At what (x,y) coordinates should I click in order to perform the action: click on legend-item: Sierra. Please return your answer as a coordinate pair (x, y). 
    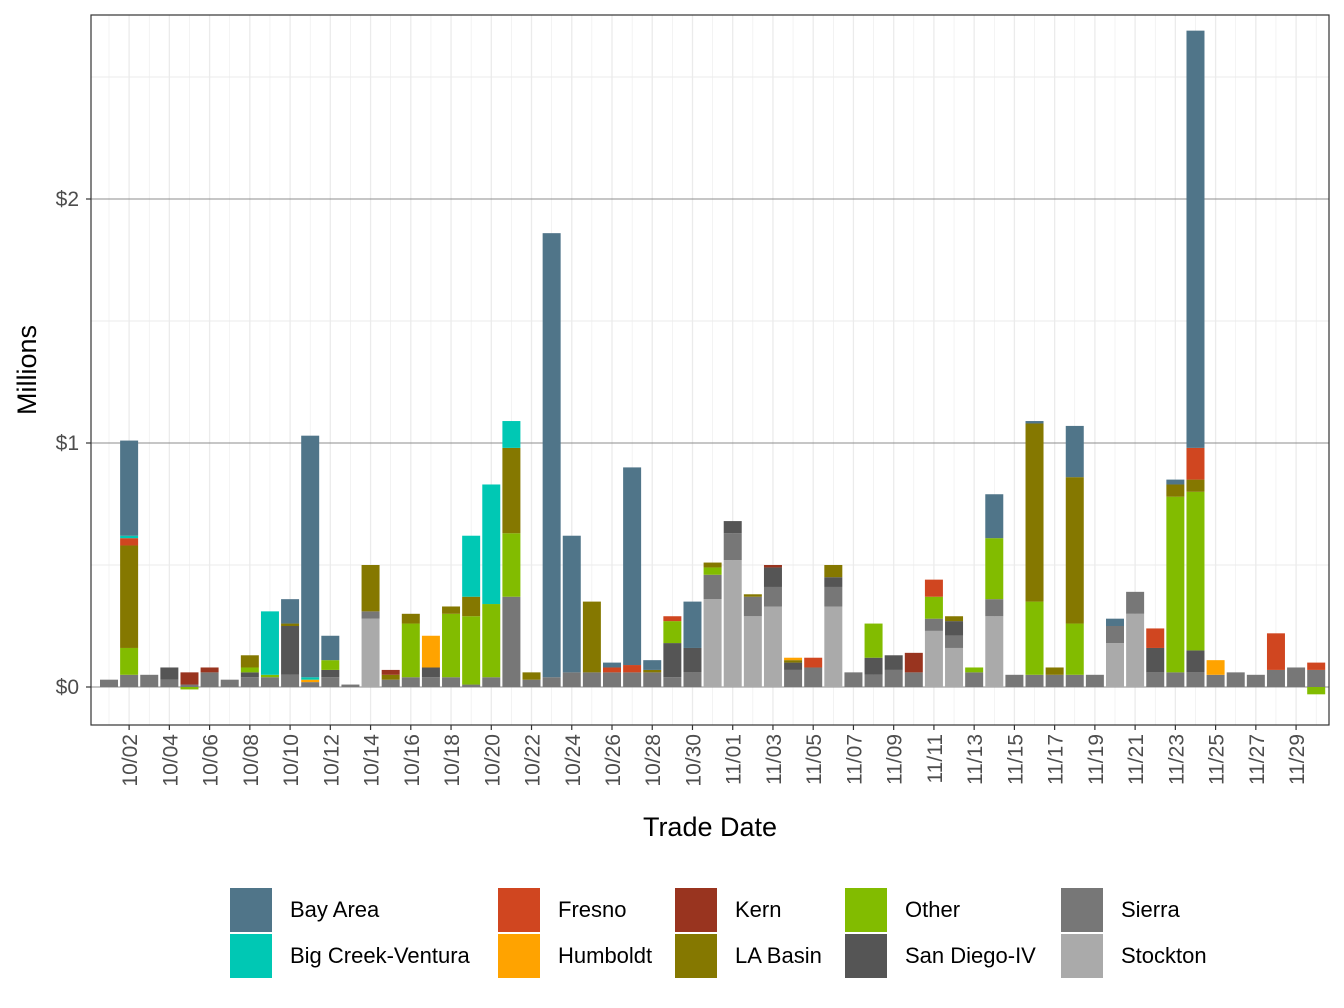
    Looking at the image, I should click on (1120, 910).